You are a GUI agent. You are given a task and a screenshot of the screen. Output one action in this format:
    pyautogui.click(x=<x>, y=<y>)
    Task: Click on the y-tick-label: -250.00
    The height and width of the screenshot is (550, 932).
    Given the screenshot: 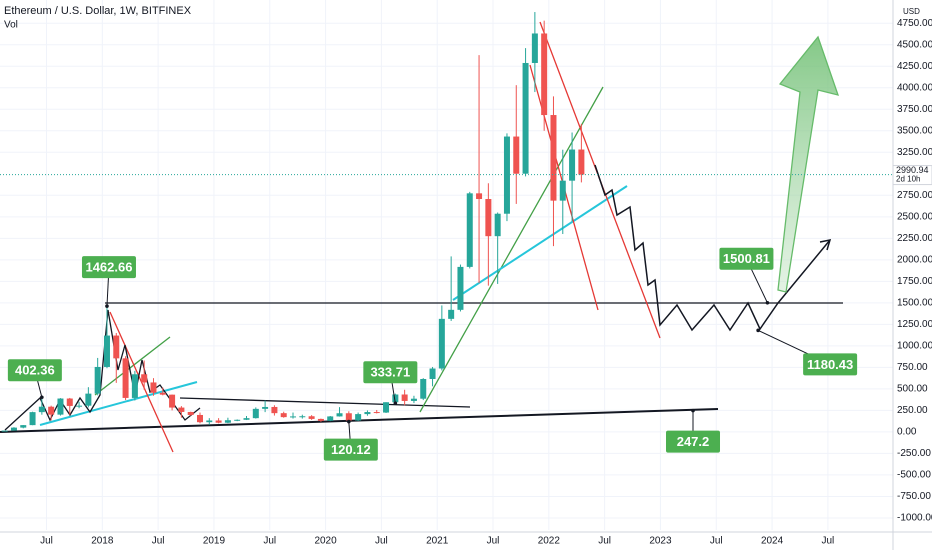 What is the action you would take?
    pyautogui.click(x=914, y=453)
    